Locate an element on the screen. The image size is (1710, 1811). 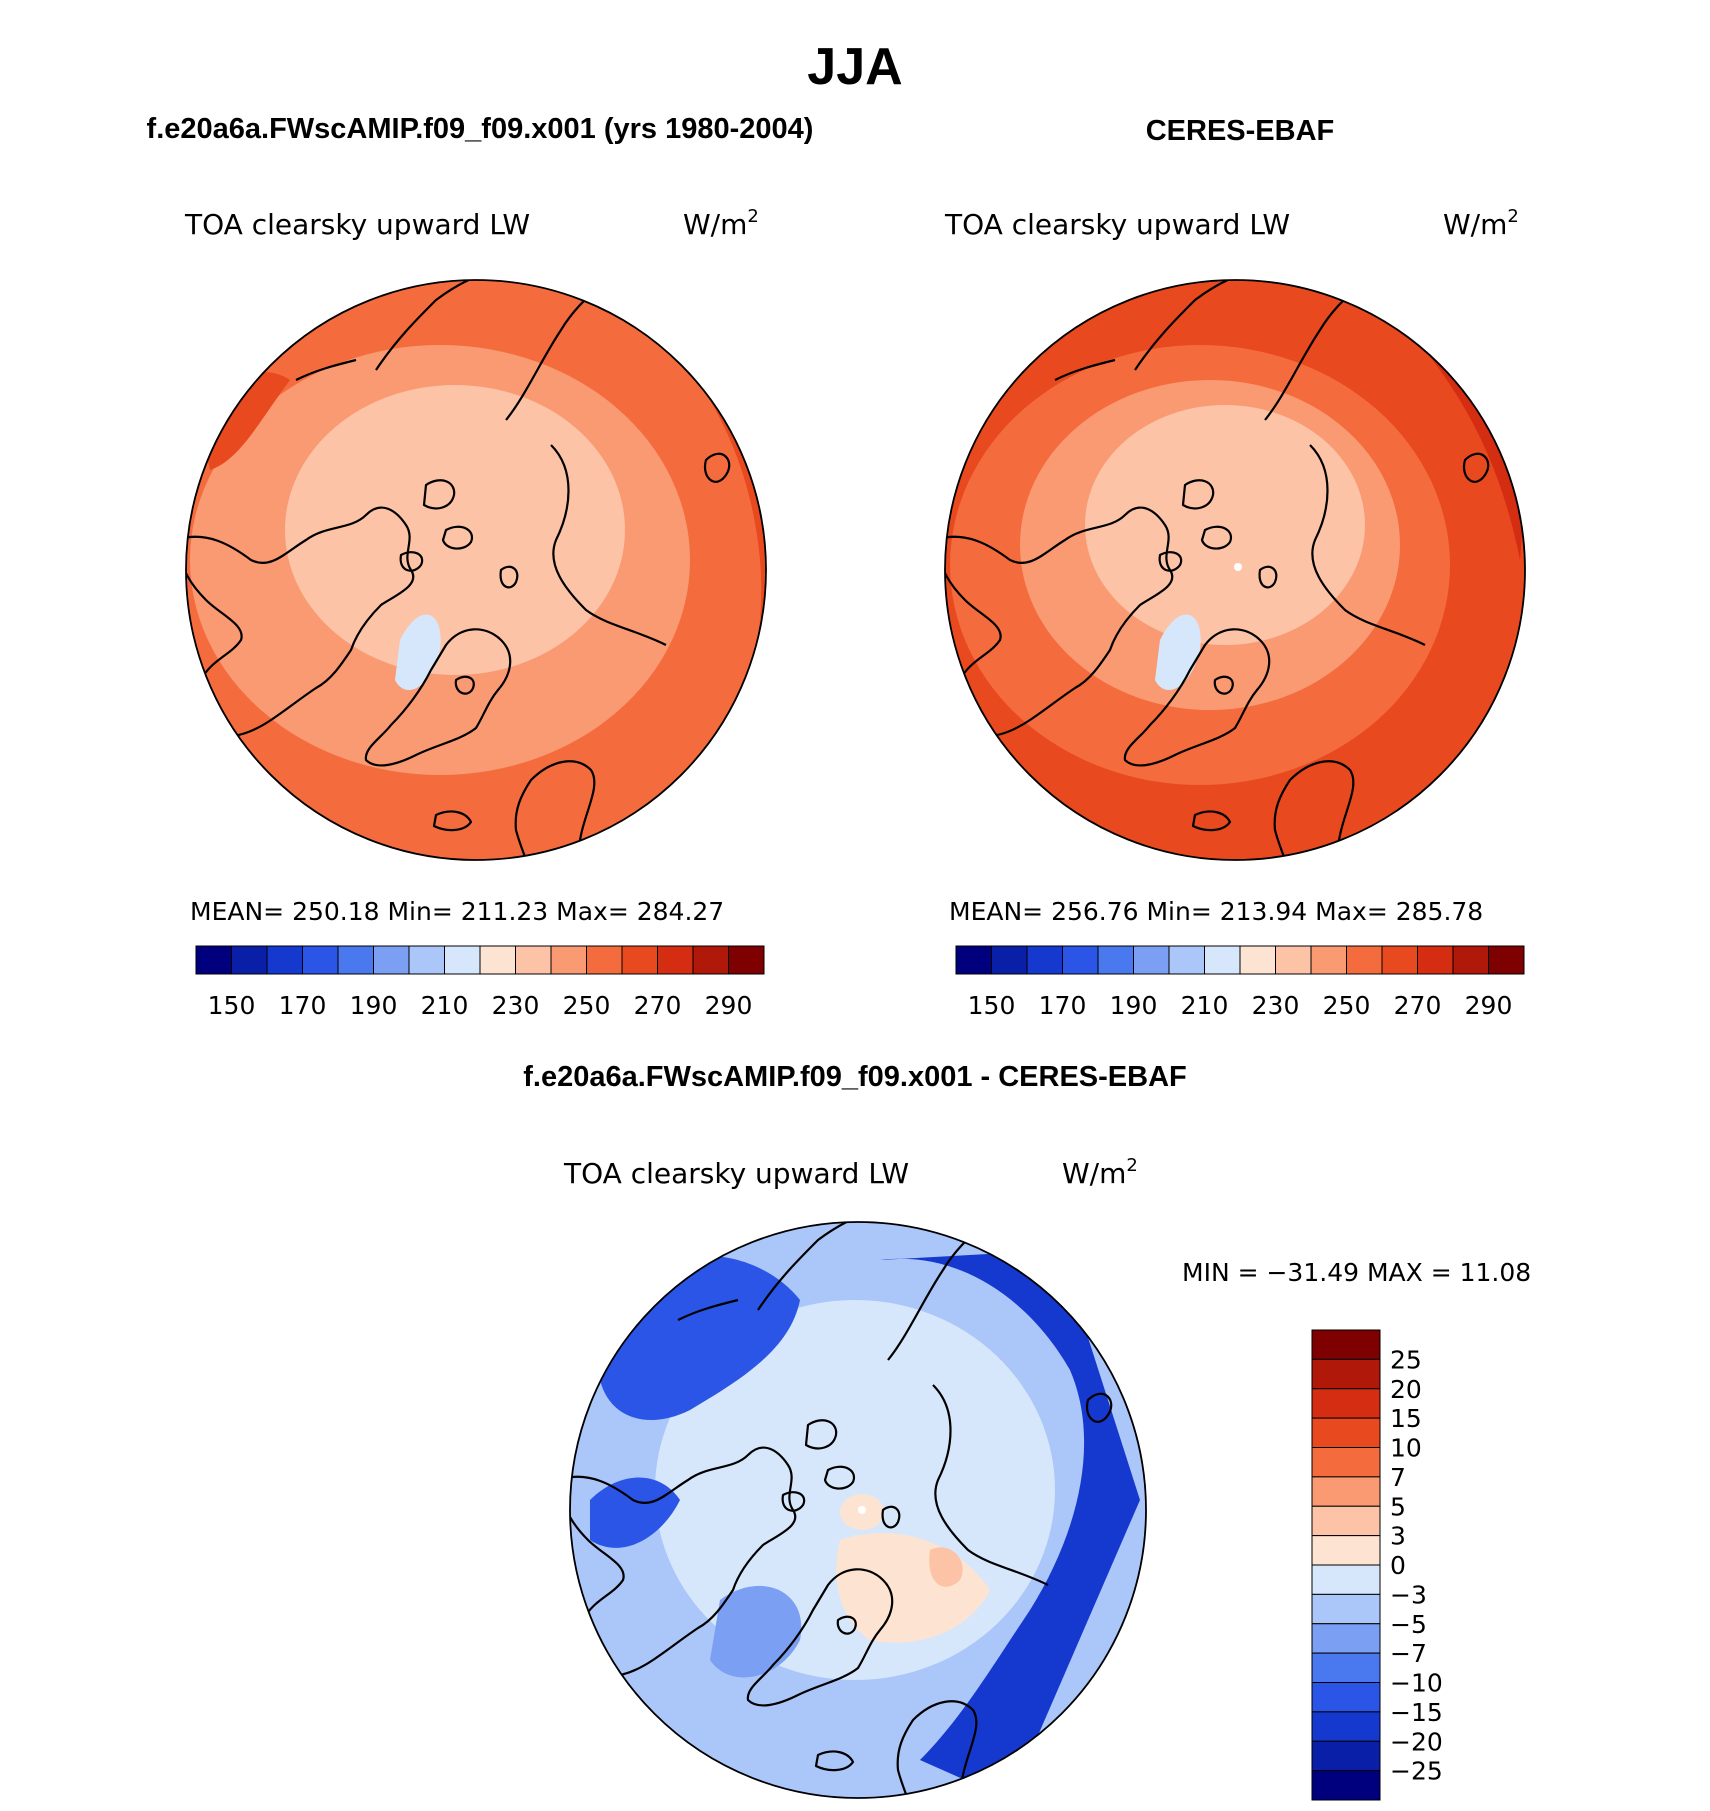
model-variable-label: TOA clearsky upward LW is located at coordinates (357, 224).